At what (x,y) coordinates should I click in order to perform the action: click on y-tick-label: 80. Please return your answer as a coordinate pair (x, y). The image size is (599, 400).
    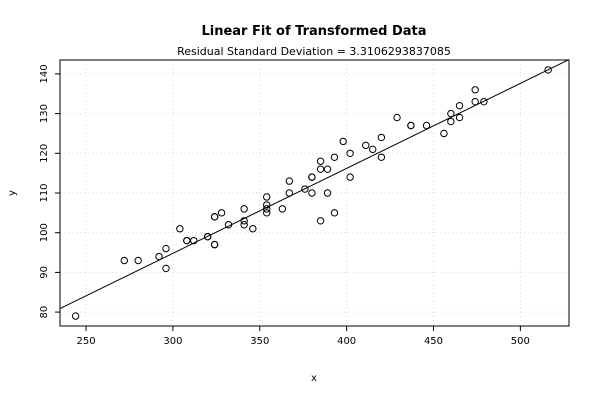
    Looking at the image, I should click on (44, 312).